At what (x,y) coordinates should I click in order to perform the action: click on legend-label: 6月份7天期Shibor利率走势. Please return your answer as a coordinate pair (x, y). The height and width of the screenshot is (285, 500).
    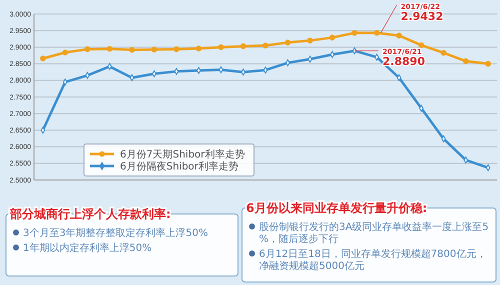
    Looking at the image, I should click on (182, 154).